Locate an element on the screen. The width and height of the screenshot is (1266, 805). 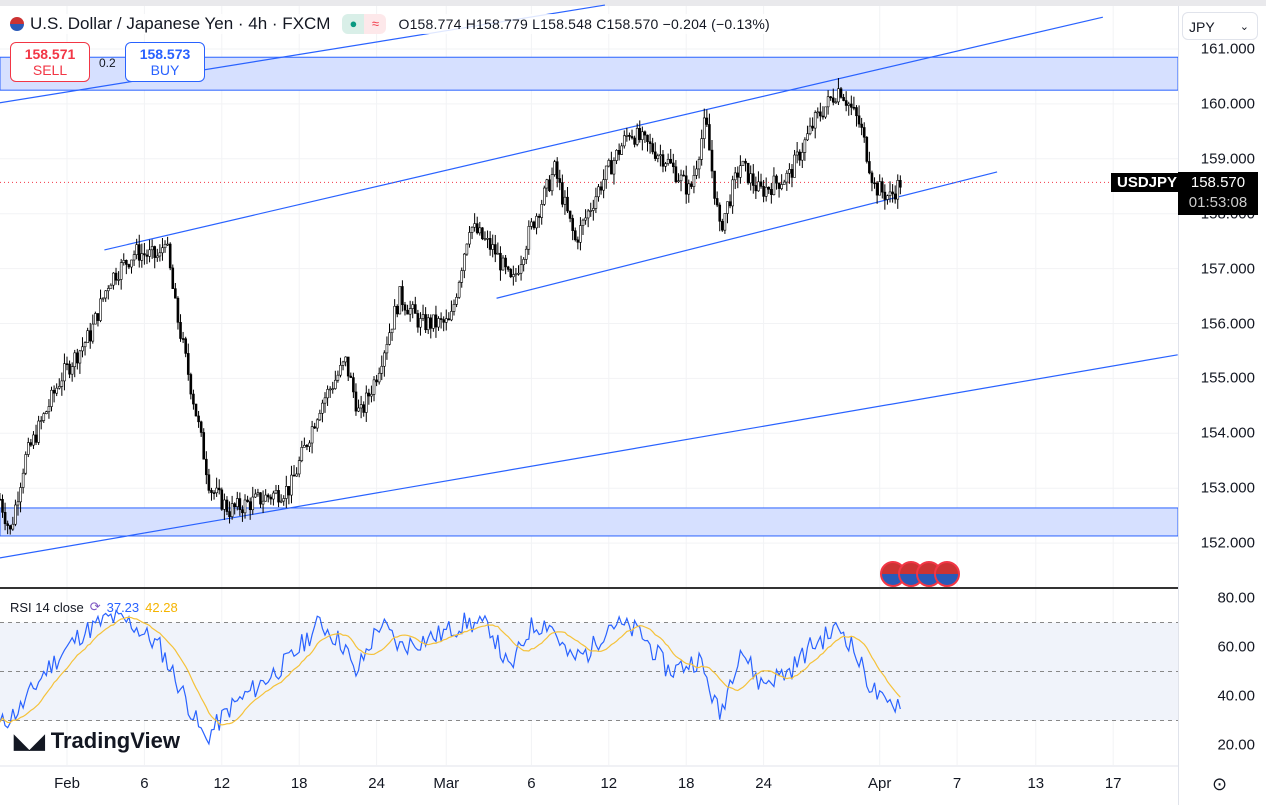
close-value: C158.570 is located at coordinates (627, 24).